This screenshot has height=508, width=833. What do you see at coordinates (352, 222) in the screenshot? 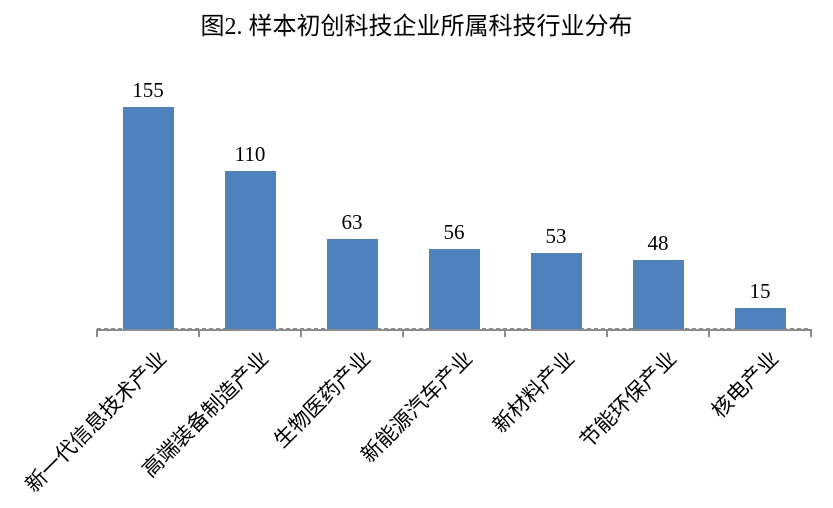
I see `bar-value-label: 63` at bounding box center [352, 222].